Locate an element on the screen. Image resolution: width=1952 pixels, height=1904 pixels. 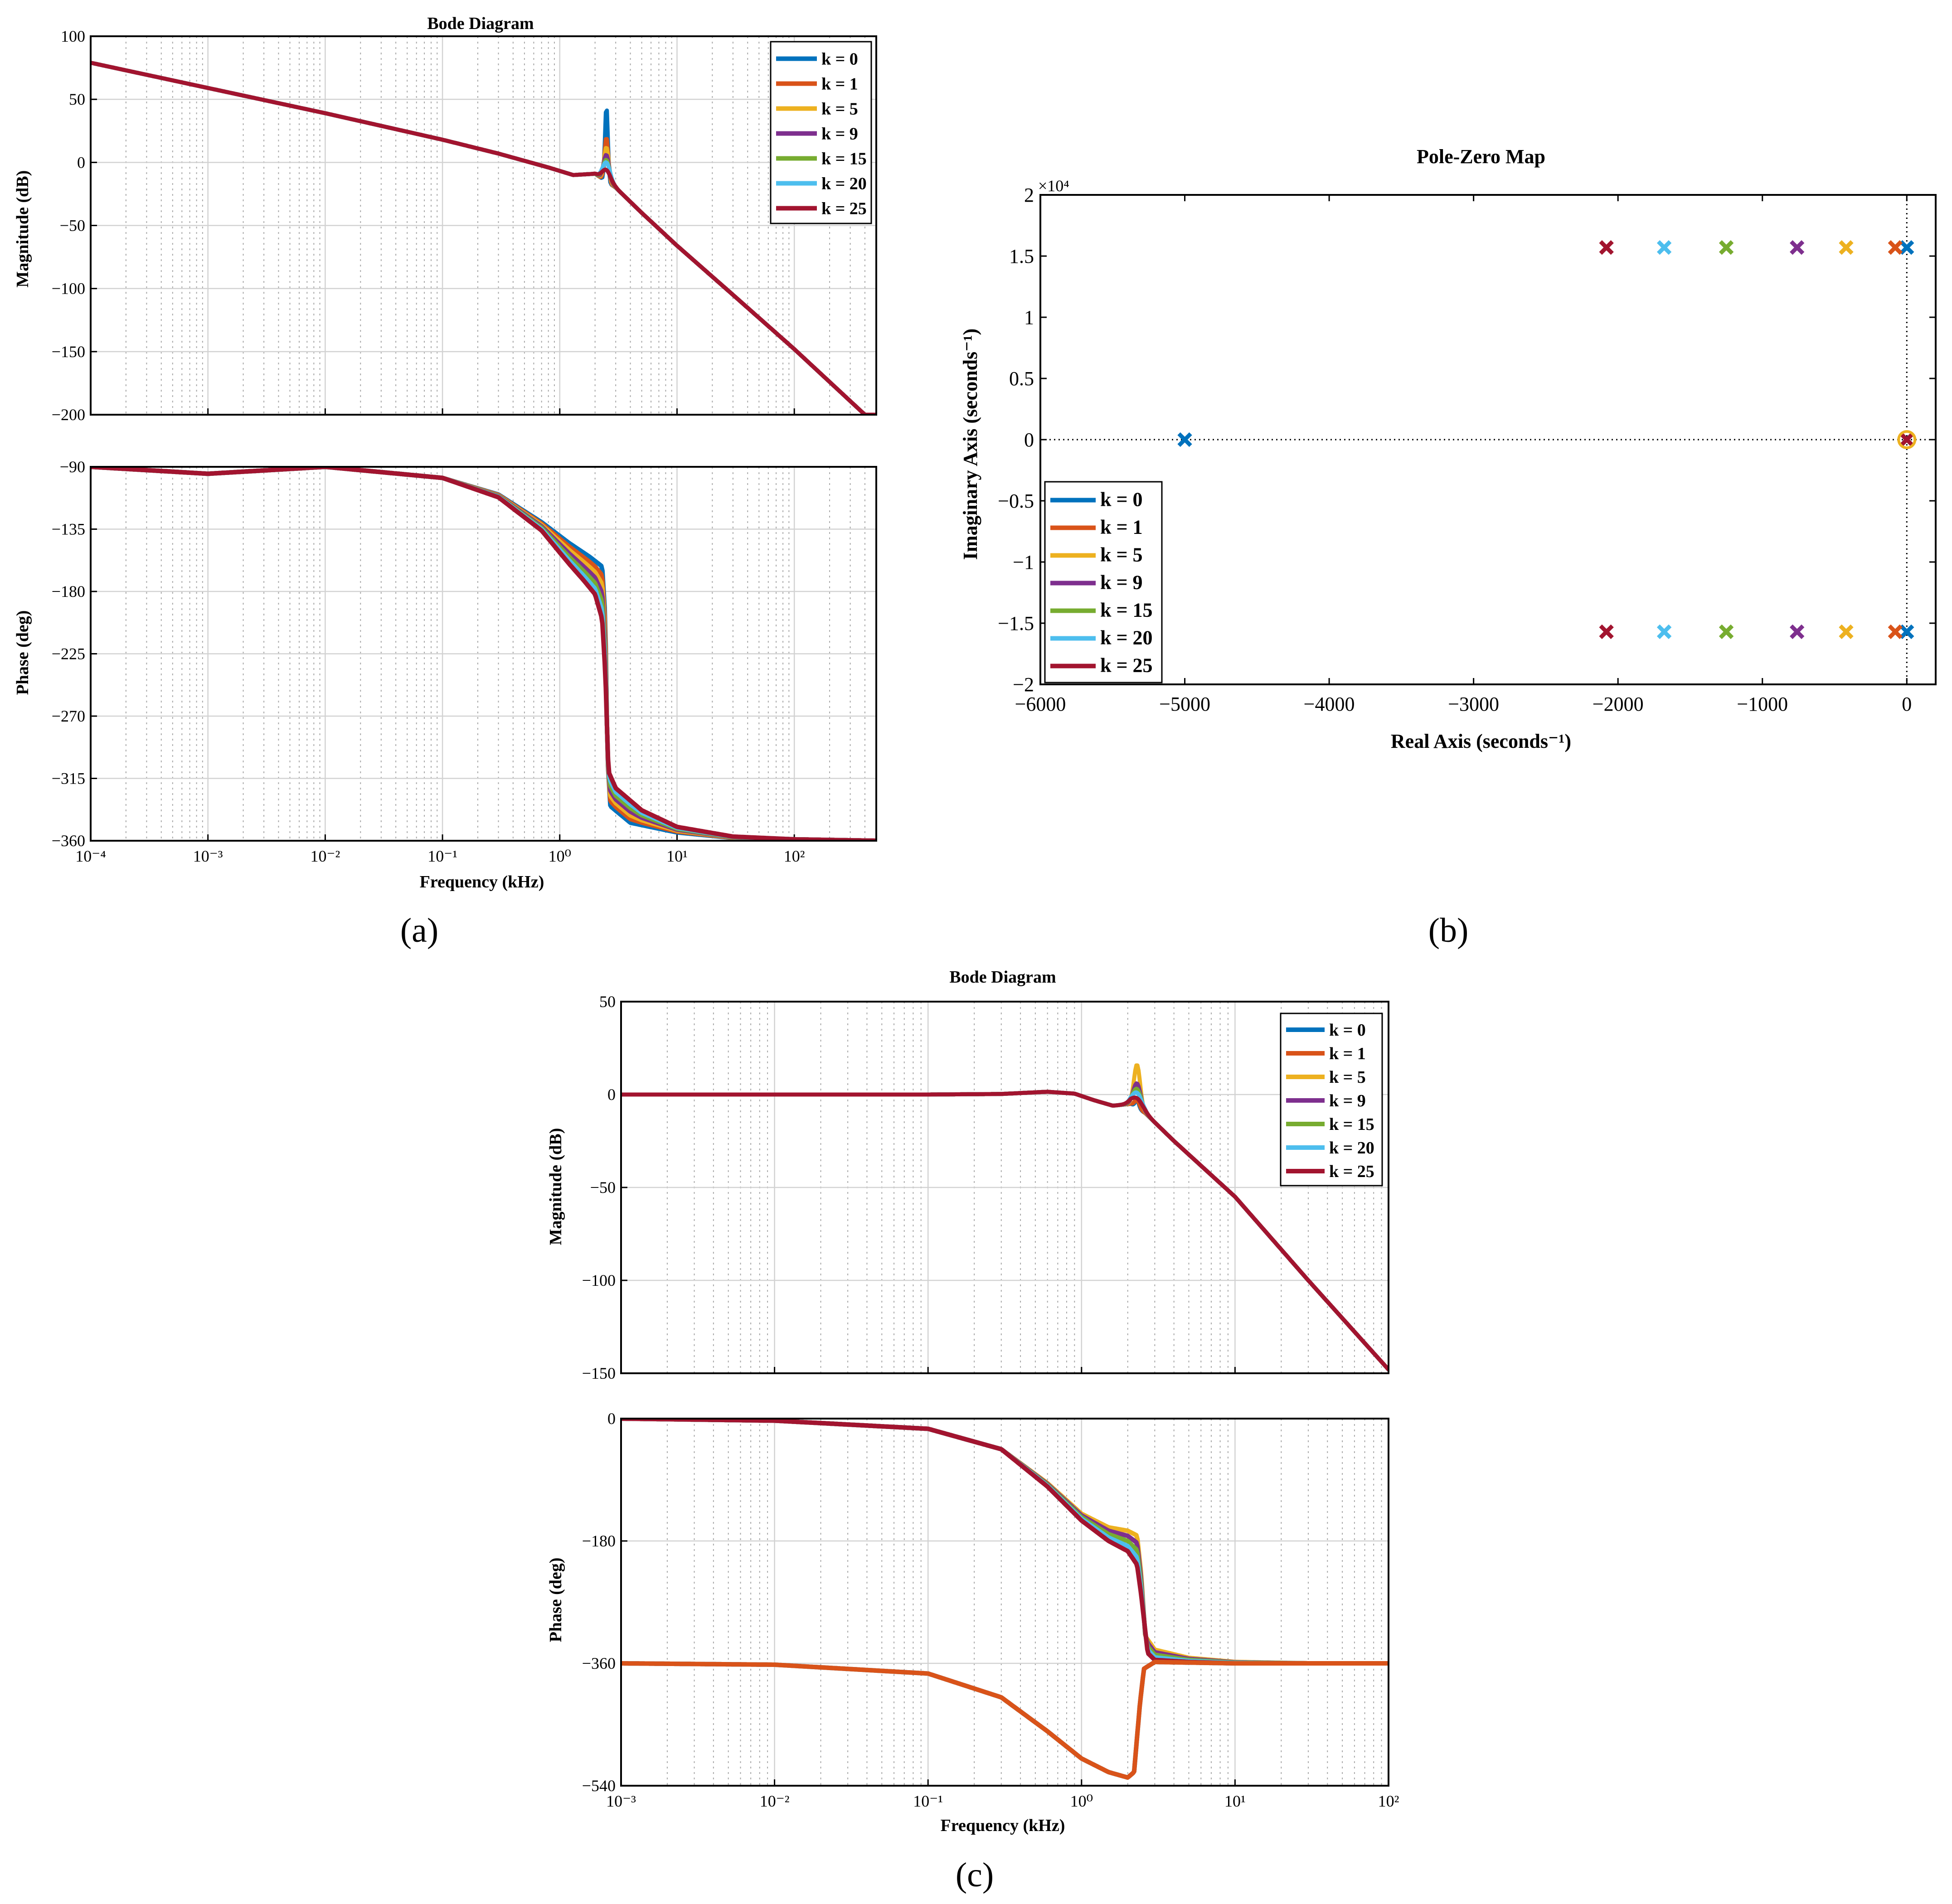
panel-b-label: (b) is located at coordinates (1448, 930).